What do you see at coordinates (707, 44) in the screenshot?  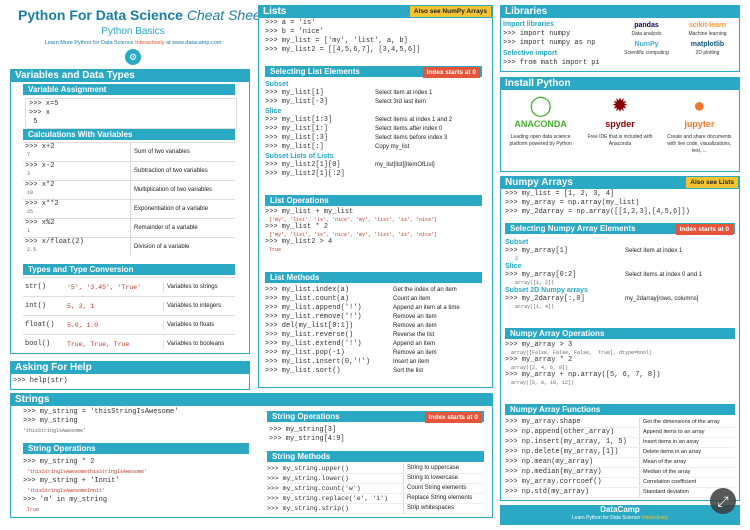 I see `library-logo-3: matplotlib` at bounding box center [707, 44].